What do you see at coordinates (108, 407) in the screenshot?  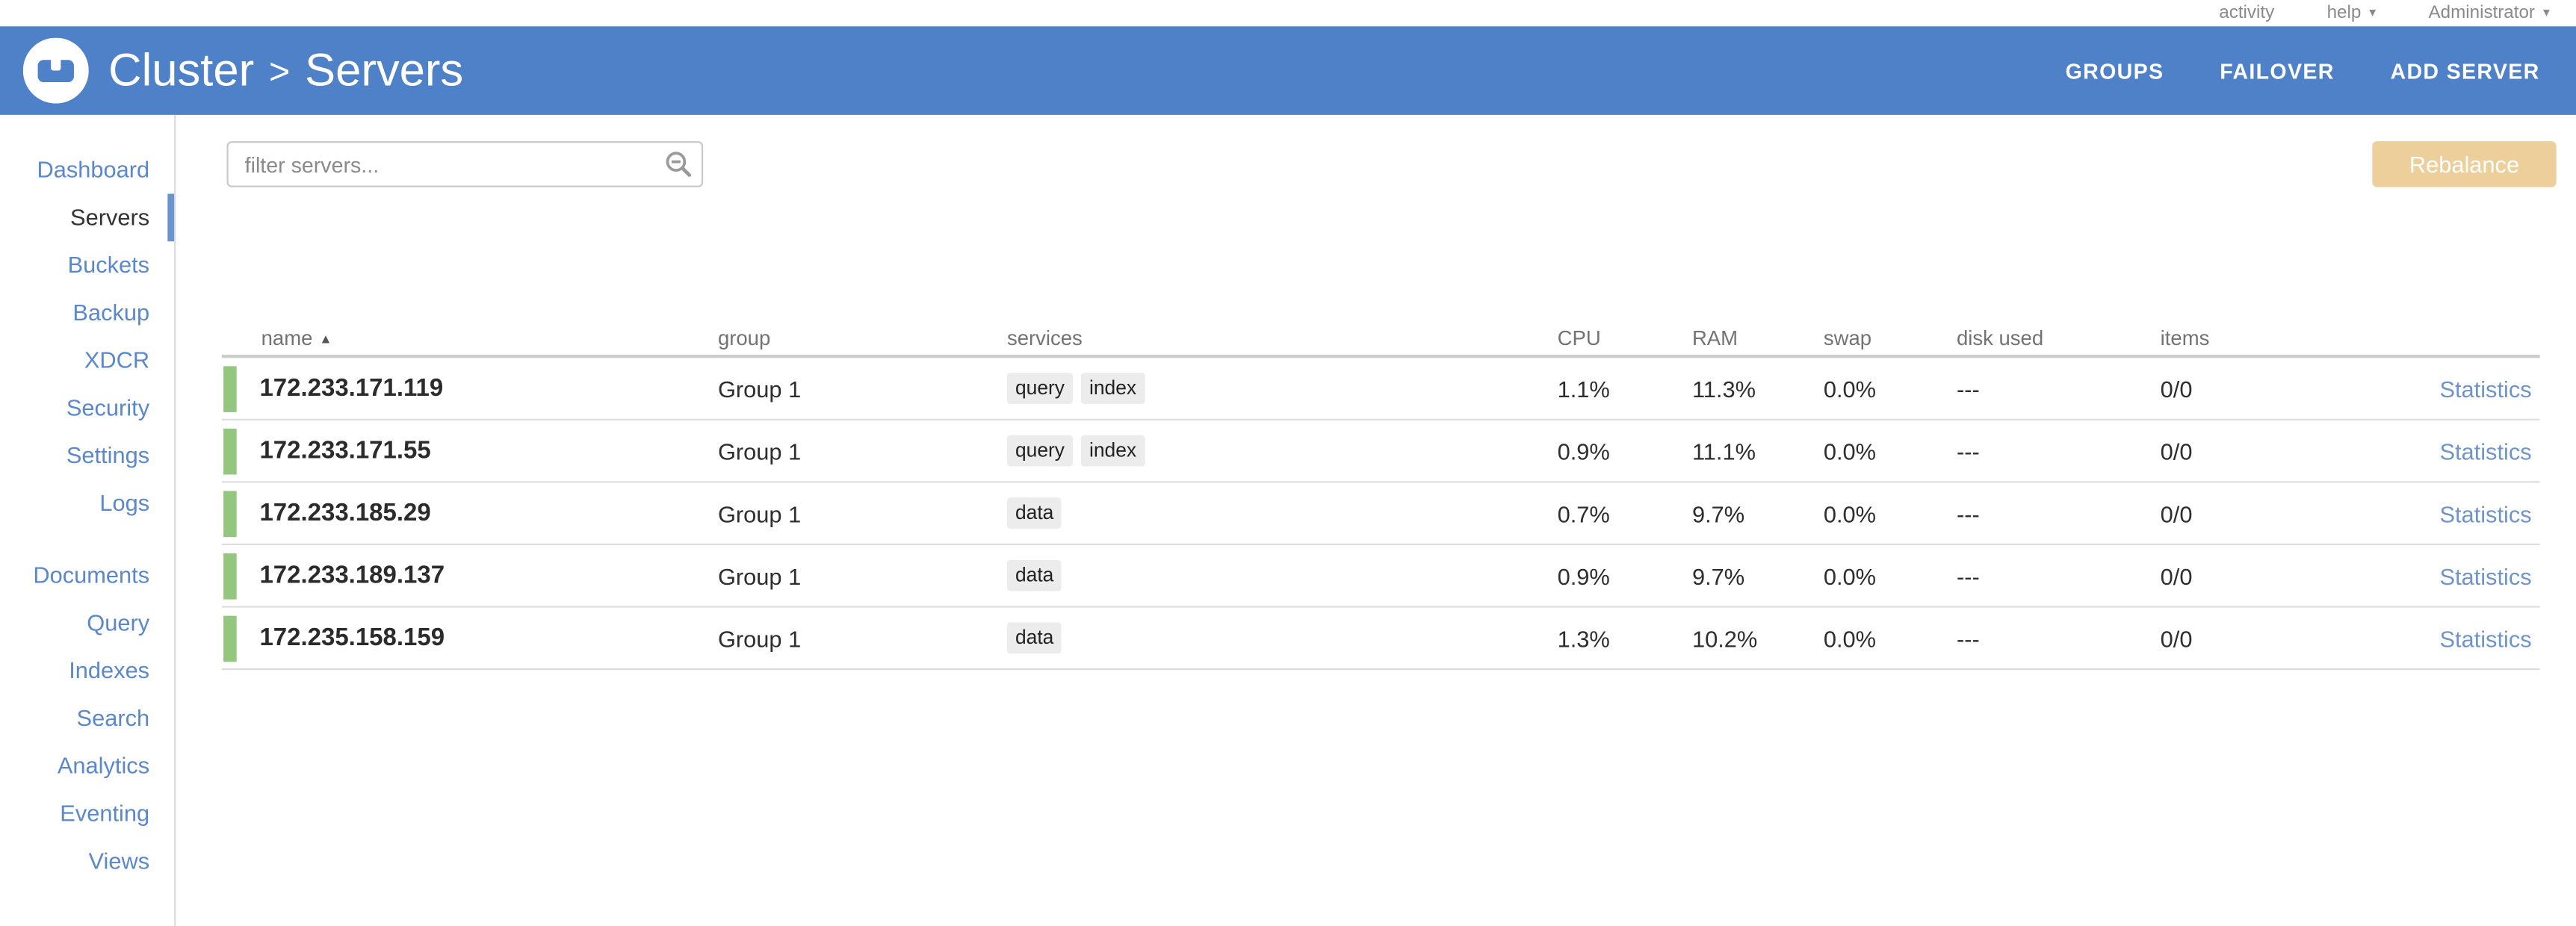 I see `sidebar-item-security: Security` at bounding box center [108, 407].